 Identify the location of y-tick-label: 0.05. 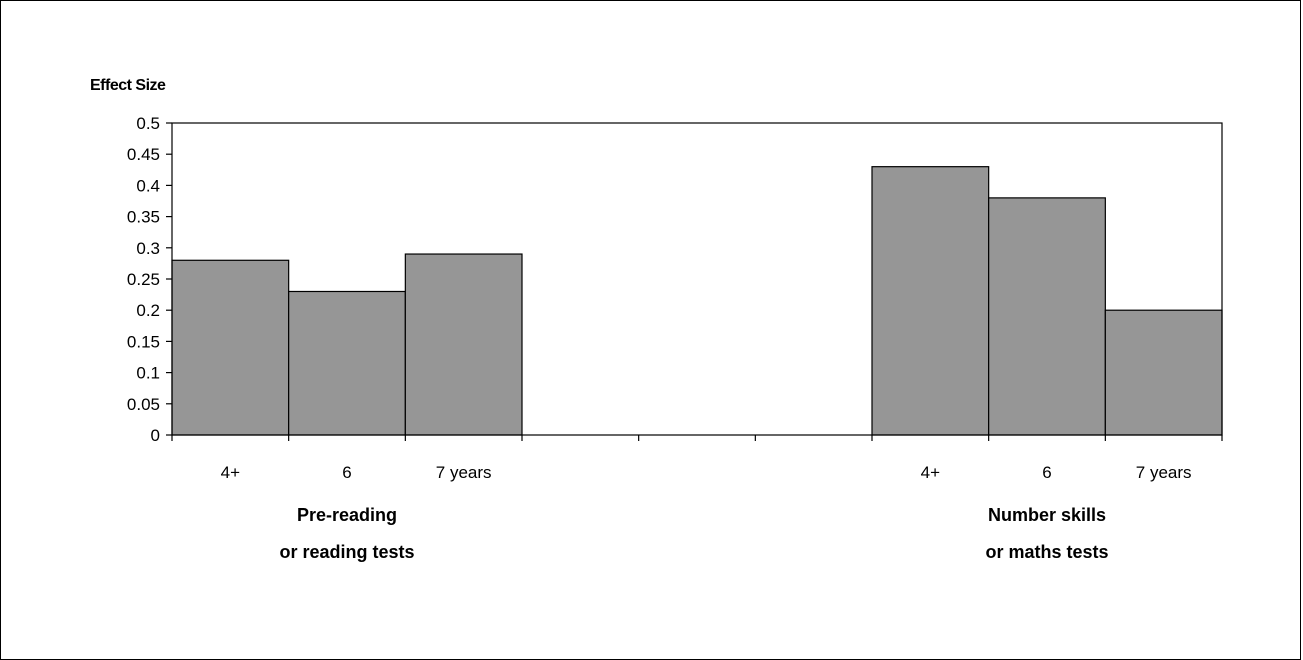
(143, 404).